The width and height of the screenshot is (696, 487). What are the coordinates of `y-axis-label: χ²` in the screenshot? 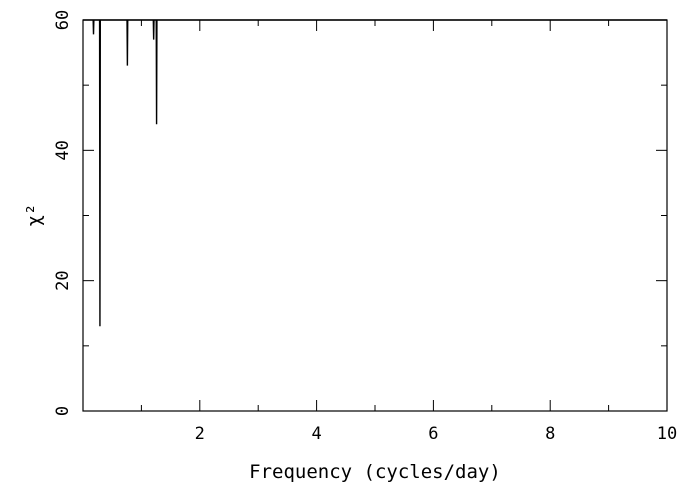 It's located at (34, 215).